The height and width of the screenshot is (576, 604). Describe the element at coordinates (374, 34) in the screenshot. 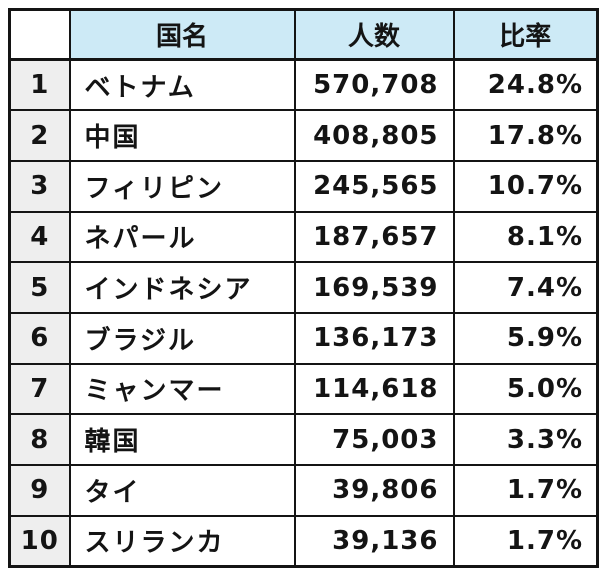

I see `column-header-count: 人数` at that location.